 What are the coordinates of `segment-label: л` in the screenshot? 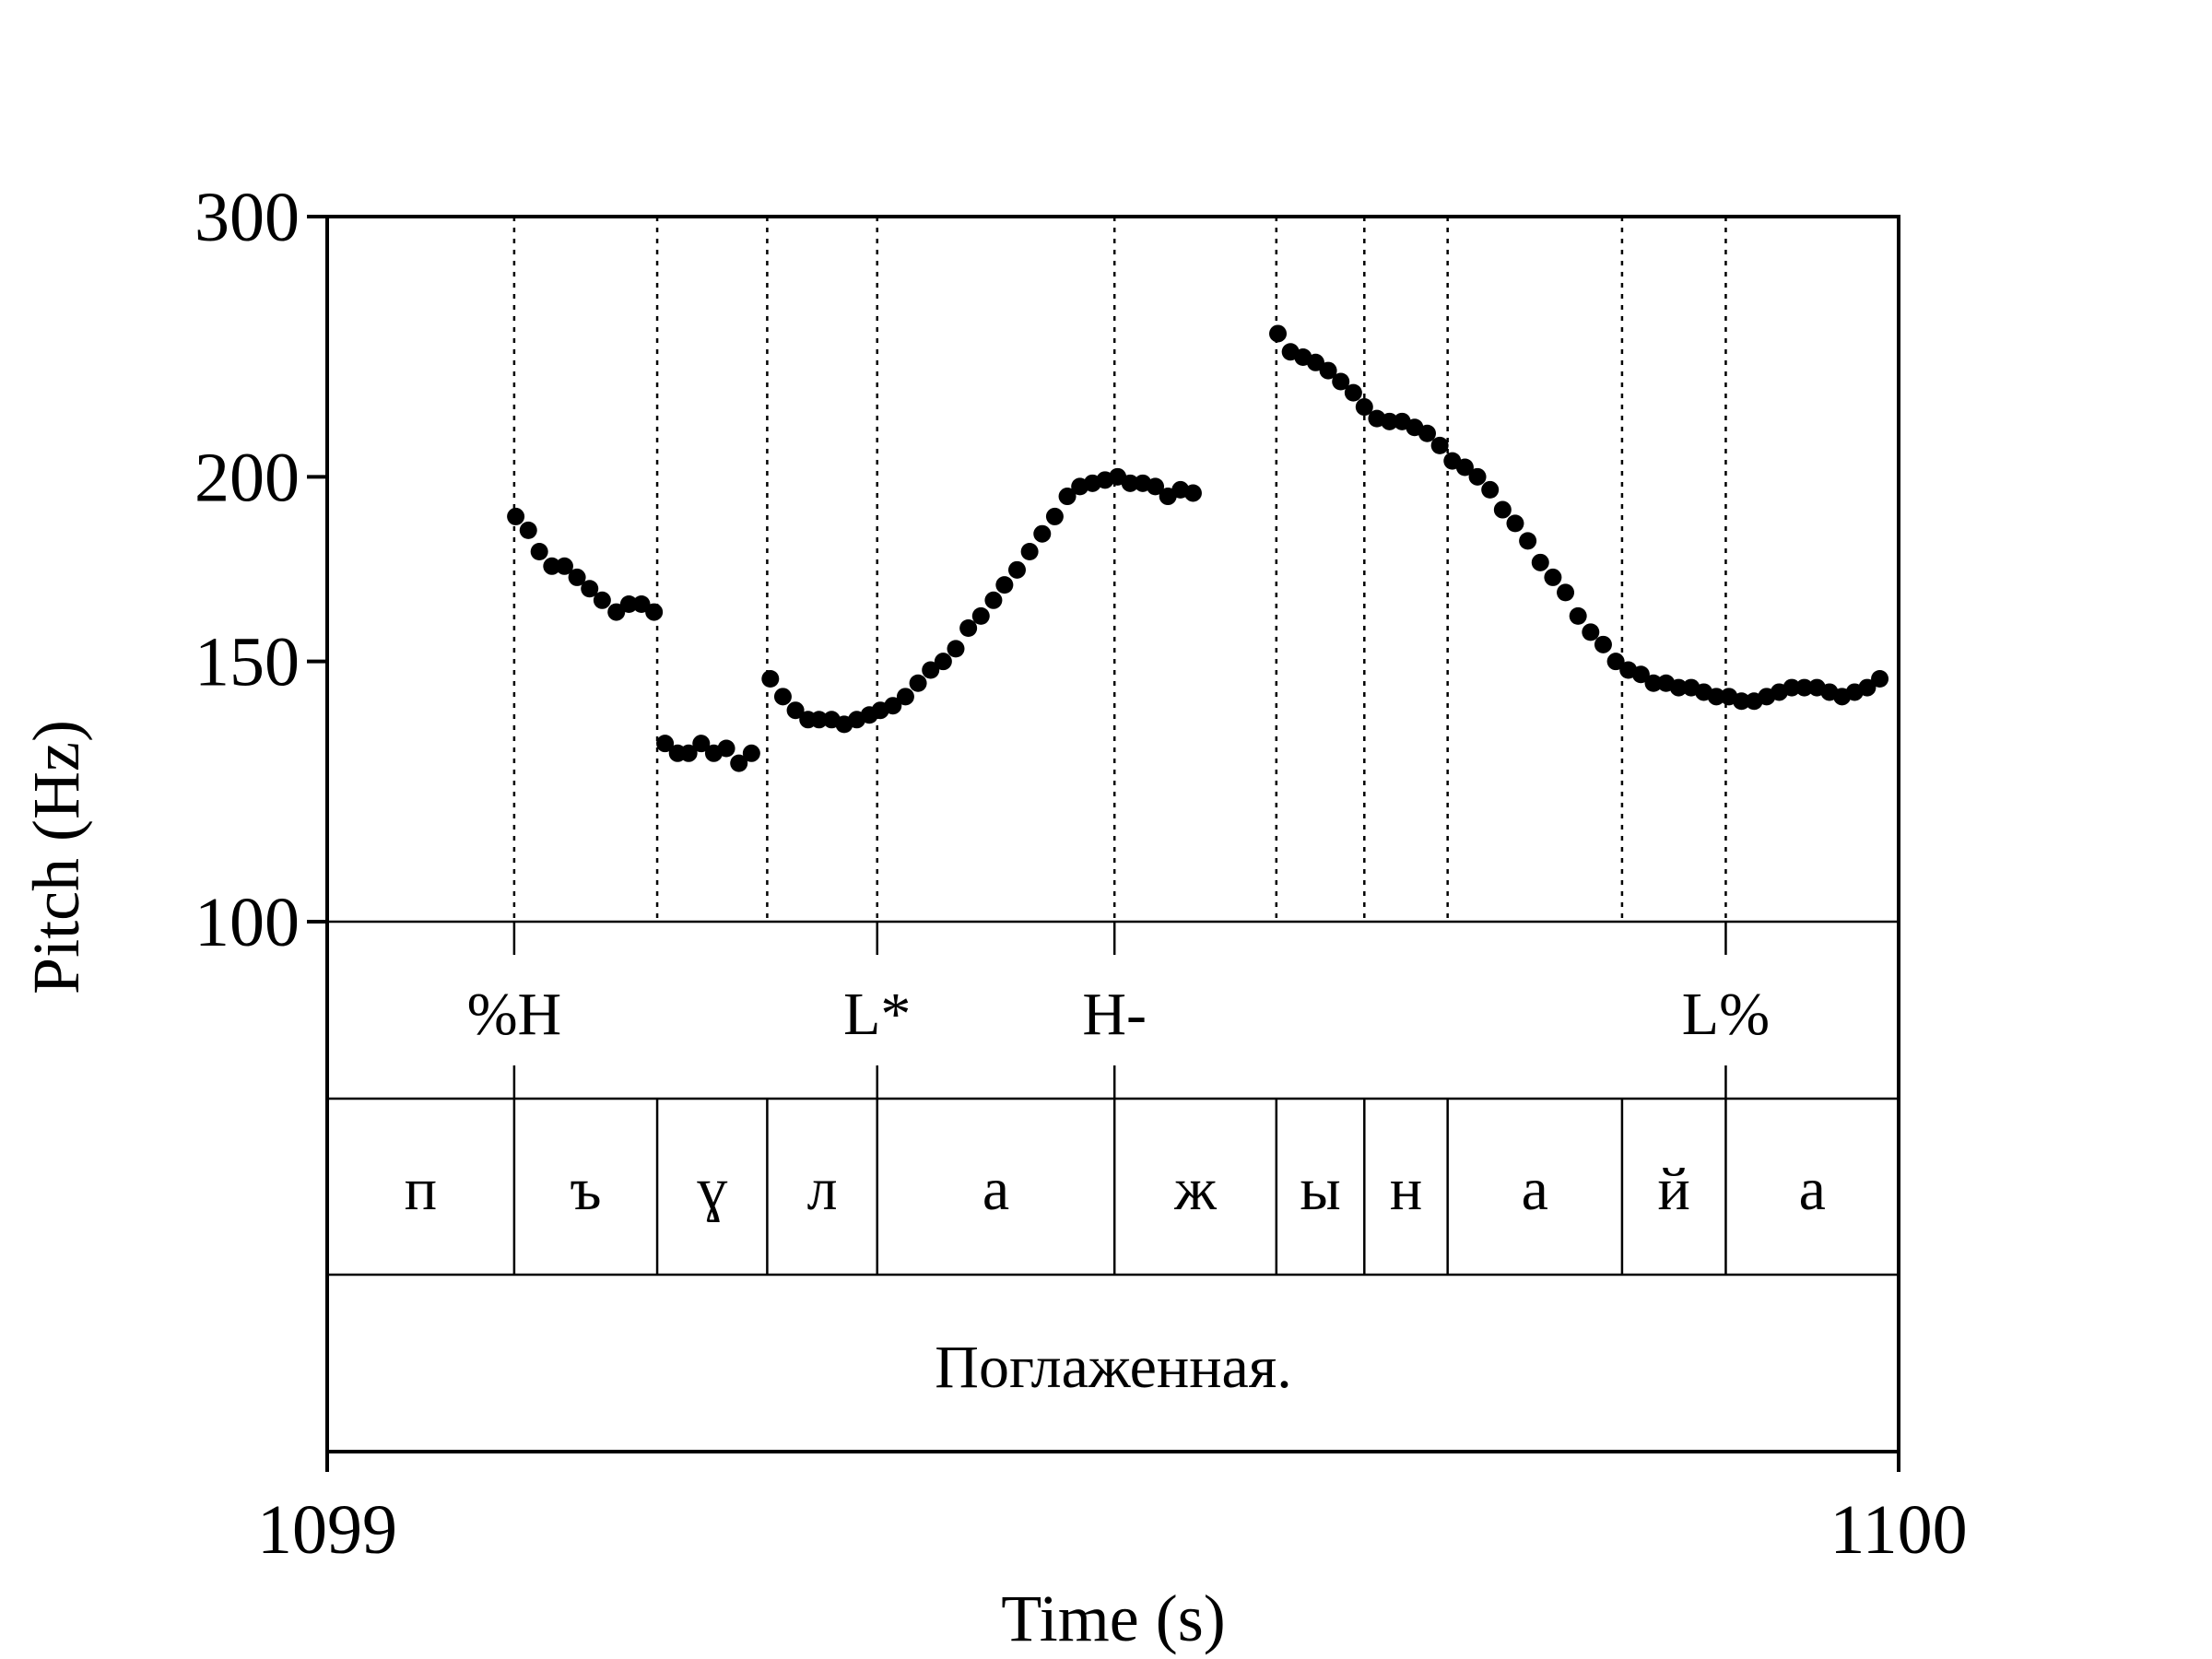 It's located at (822, 1189).